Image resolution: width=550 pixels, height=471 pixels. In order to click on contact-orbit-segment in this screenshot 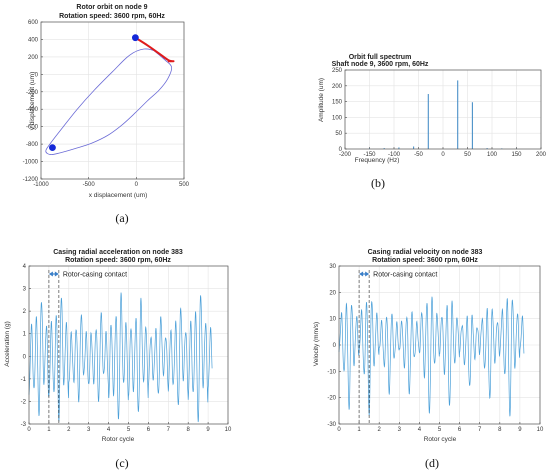, I will do `click(154, 49)`.